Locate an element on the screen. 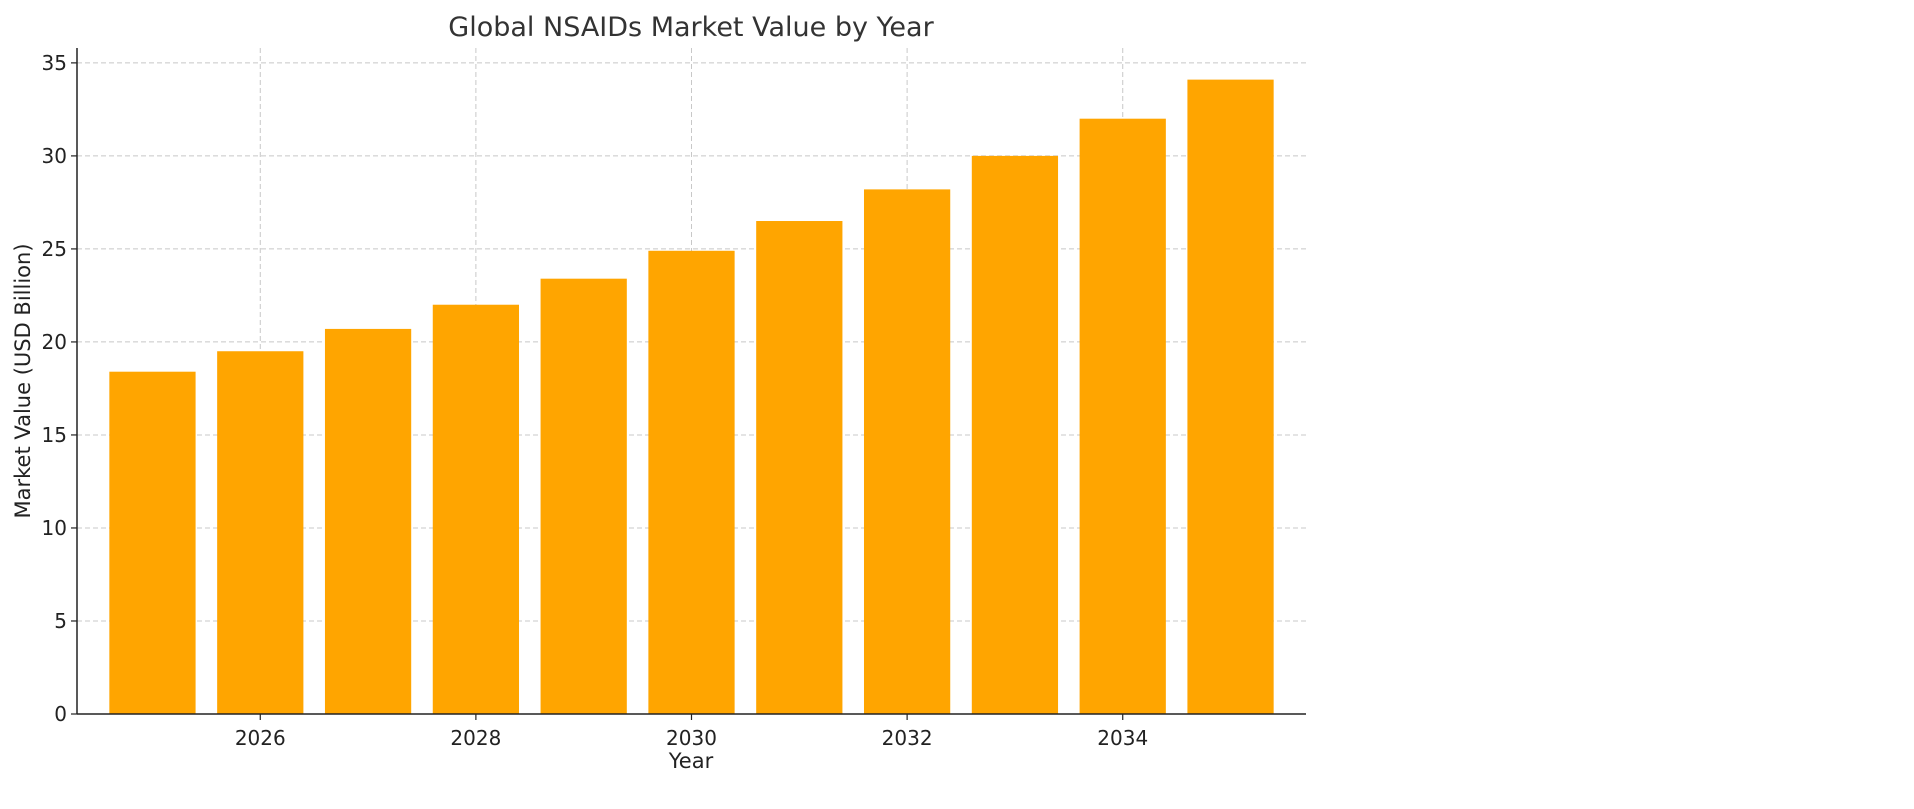 This screenshot has height=809, width=1914. y-axis-label: Market Value (USD Billion) is located at coordinates (23, 380).